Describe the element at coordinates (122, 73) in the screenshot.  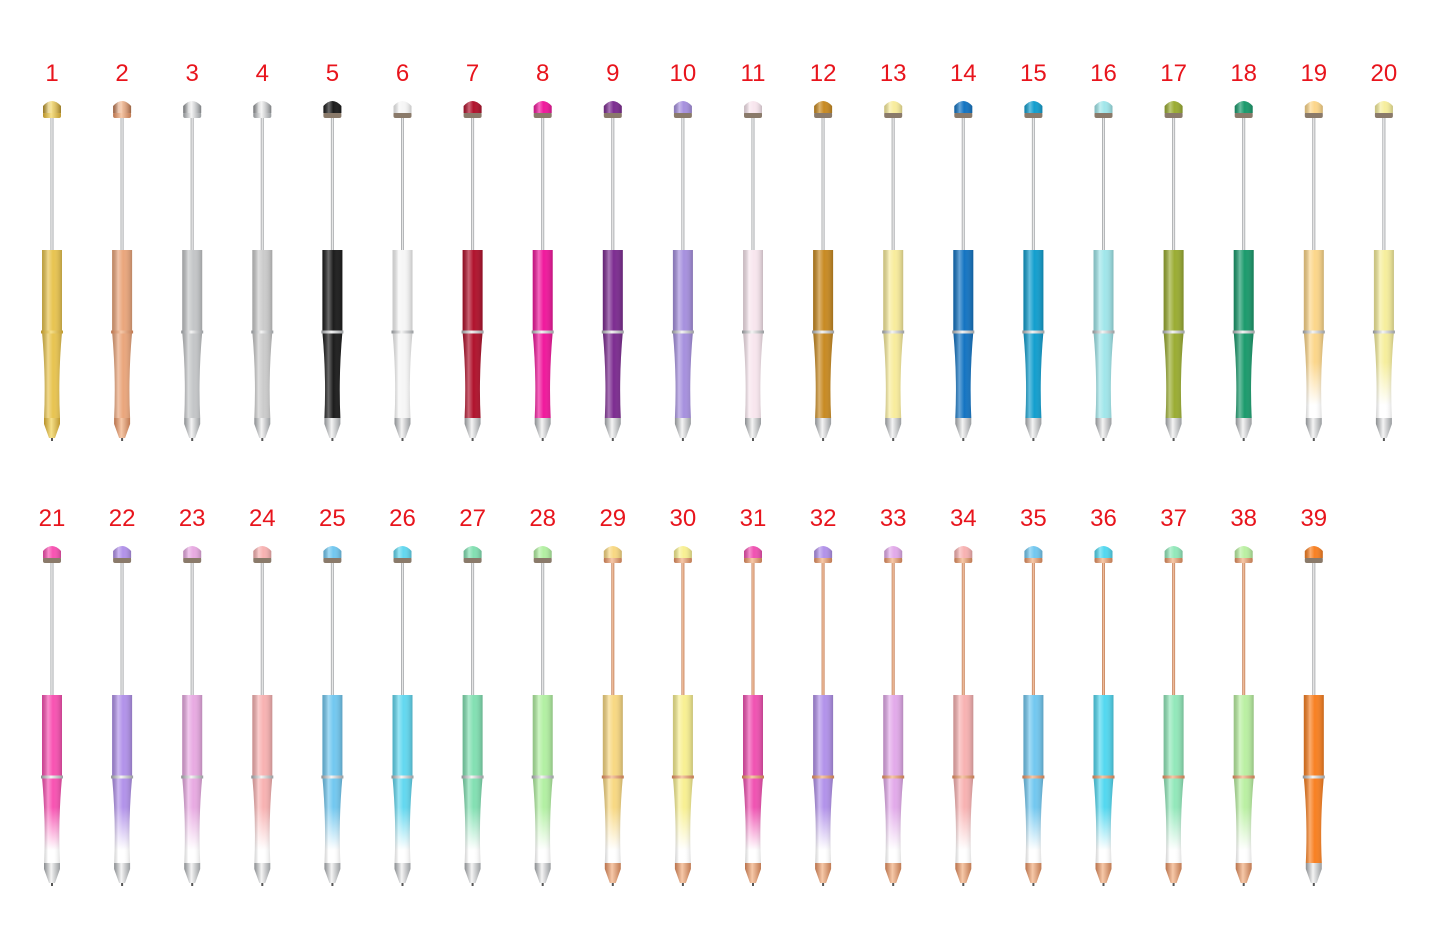
I see `pen-number-label: 2` at that location.